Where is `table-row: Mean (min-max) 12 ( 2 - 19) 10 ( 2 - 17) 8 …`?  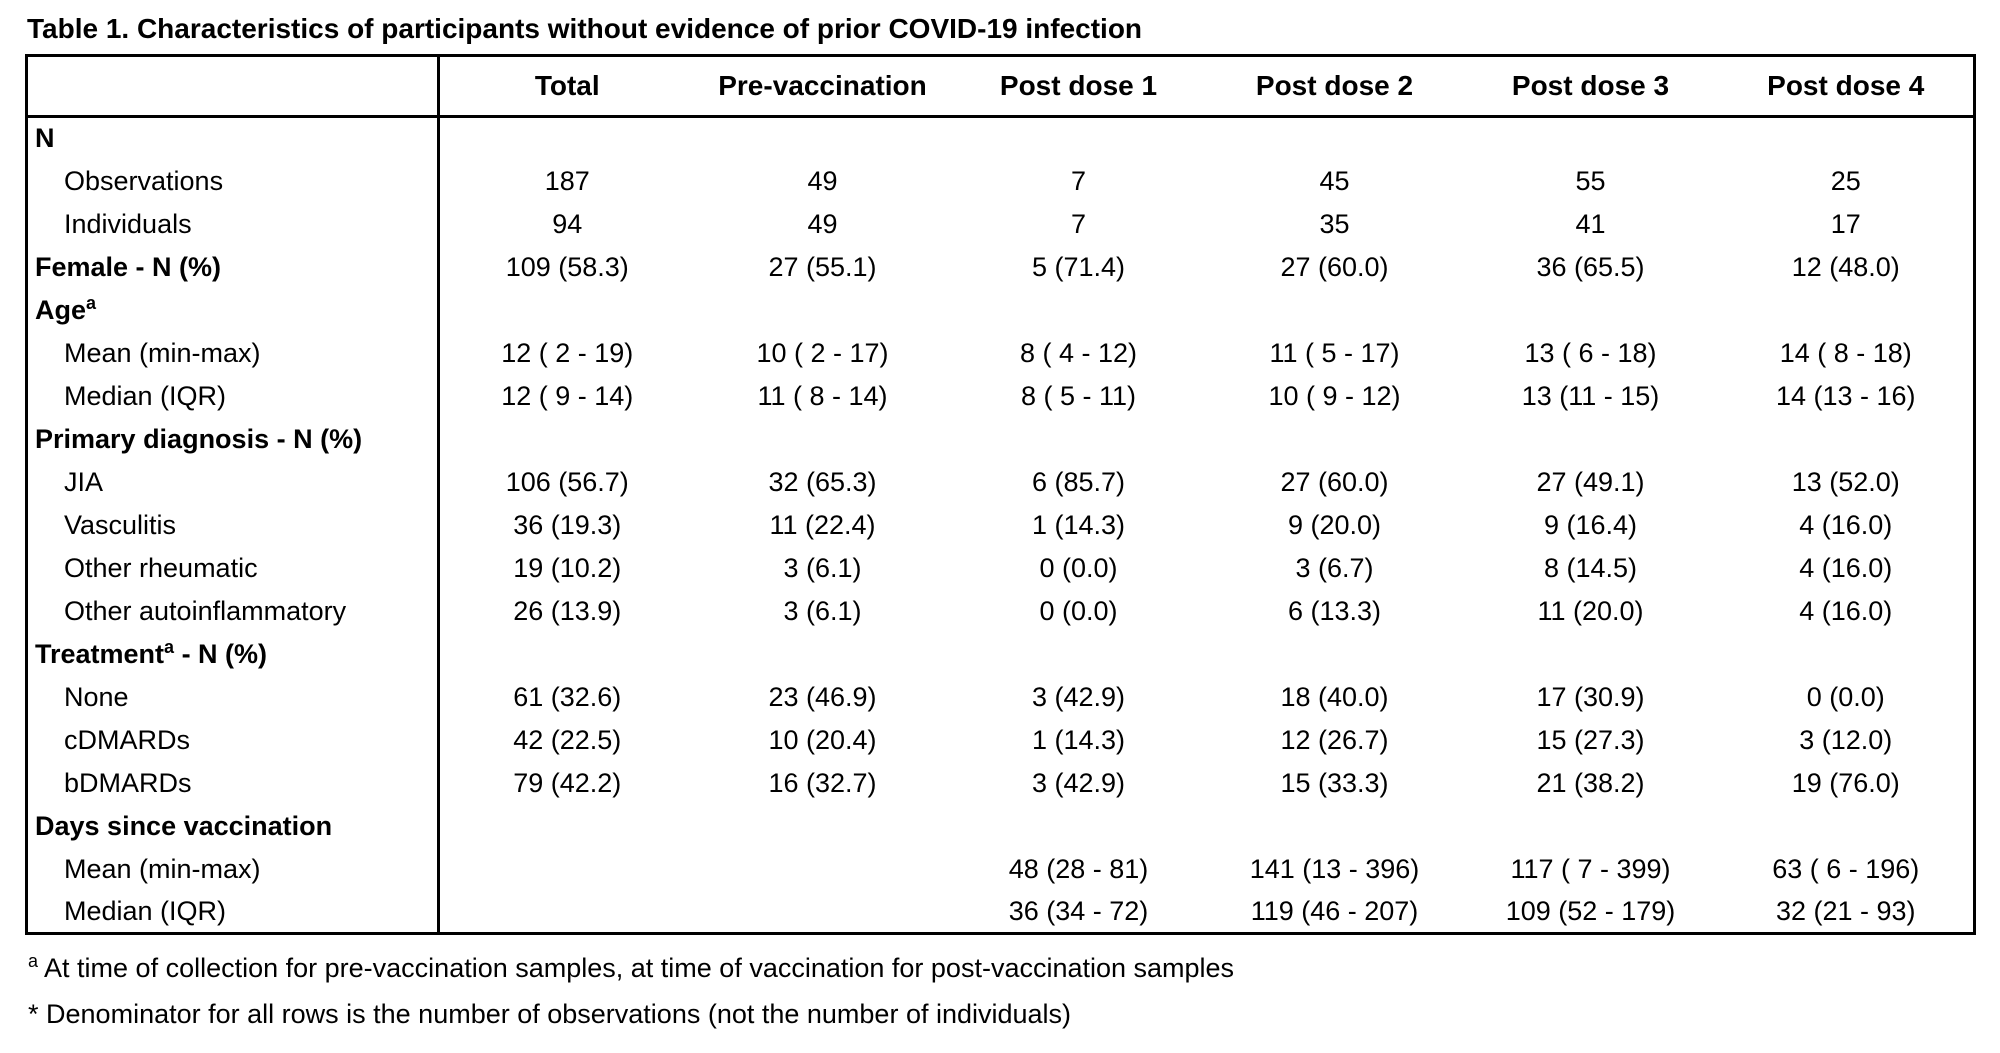 table-row: Mean (min-max) 12 ( 2 - 19) 10 ( 2 - 17) 8 … is located at coordinates (1000, 353).